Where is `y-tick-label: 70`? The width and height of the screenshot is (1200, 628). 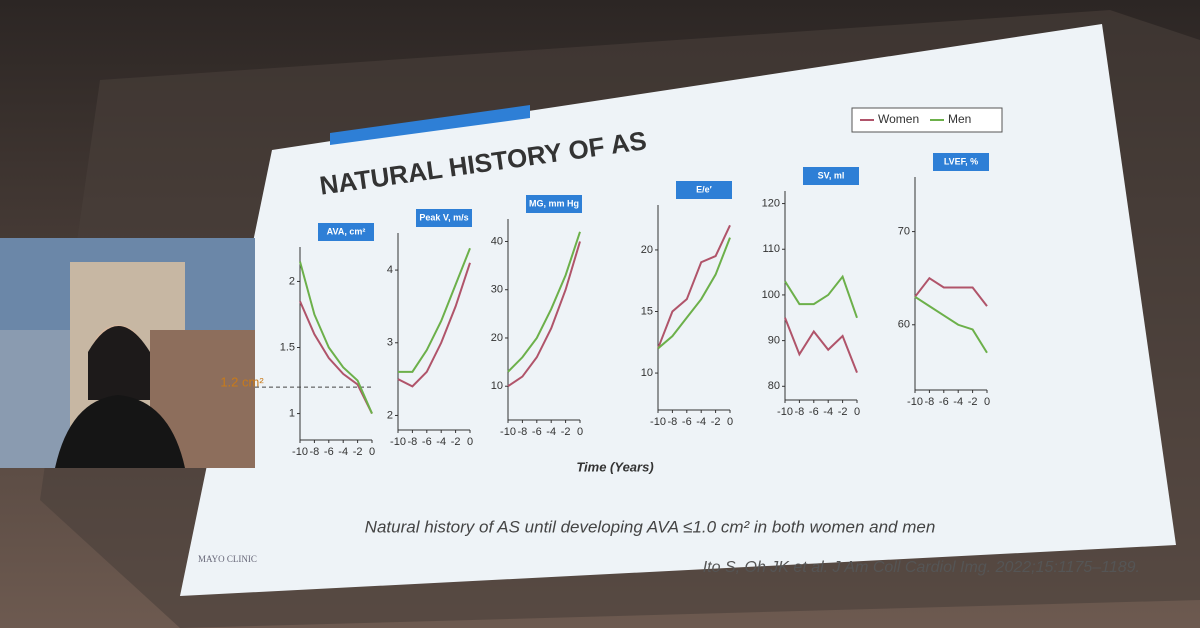 y-tick-label: 70 is located at coordinates (904, 231).